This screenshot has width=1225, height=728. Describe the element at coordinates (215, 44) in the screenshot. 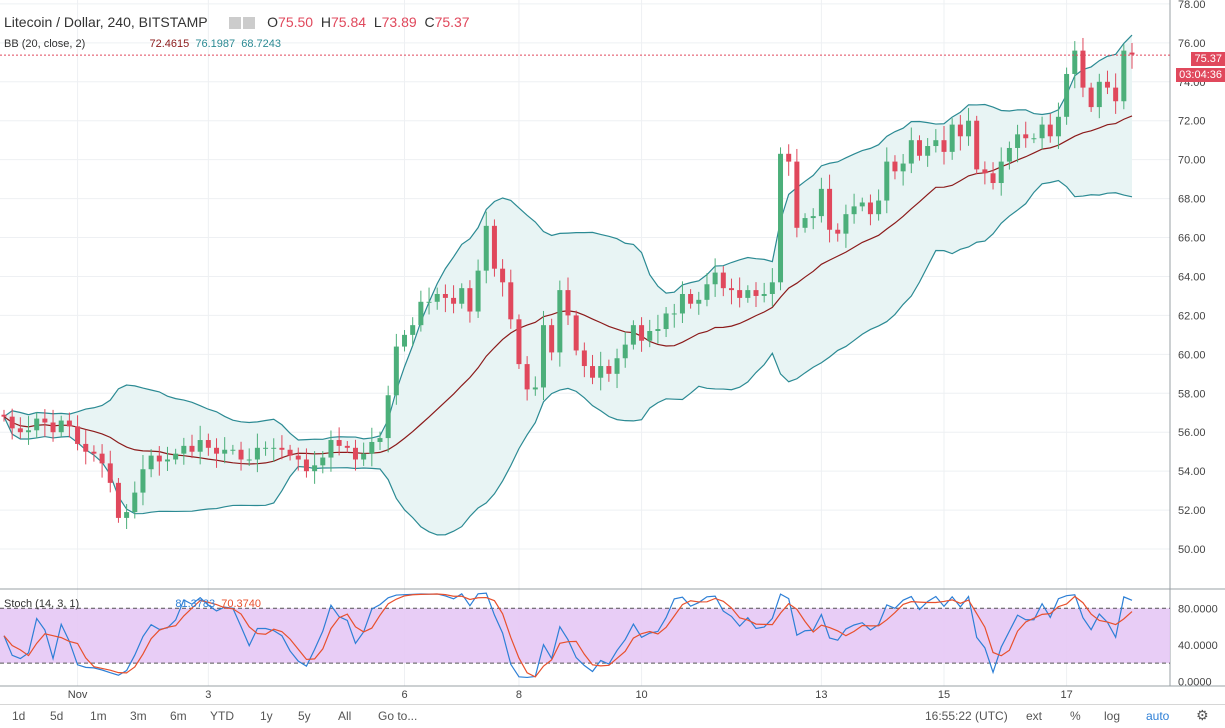

I see `bb-up-value: 76.1987` at that location.